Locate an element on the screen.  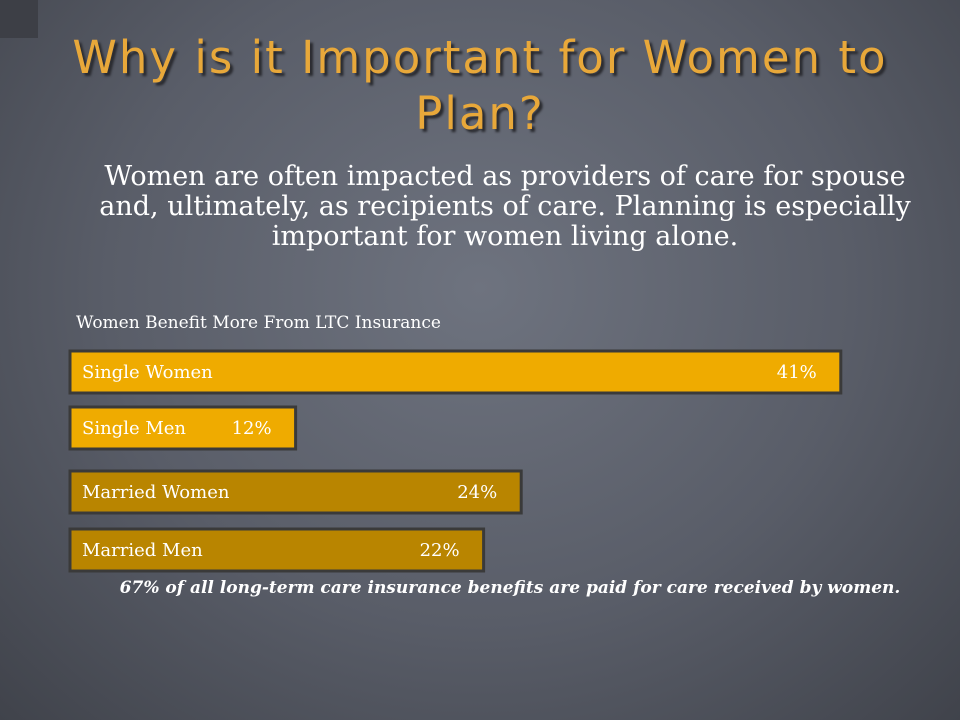
bar-value-label: 41% is located at coordinates (797, 372).